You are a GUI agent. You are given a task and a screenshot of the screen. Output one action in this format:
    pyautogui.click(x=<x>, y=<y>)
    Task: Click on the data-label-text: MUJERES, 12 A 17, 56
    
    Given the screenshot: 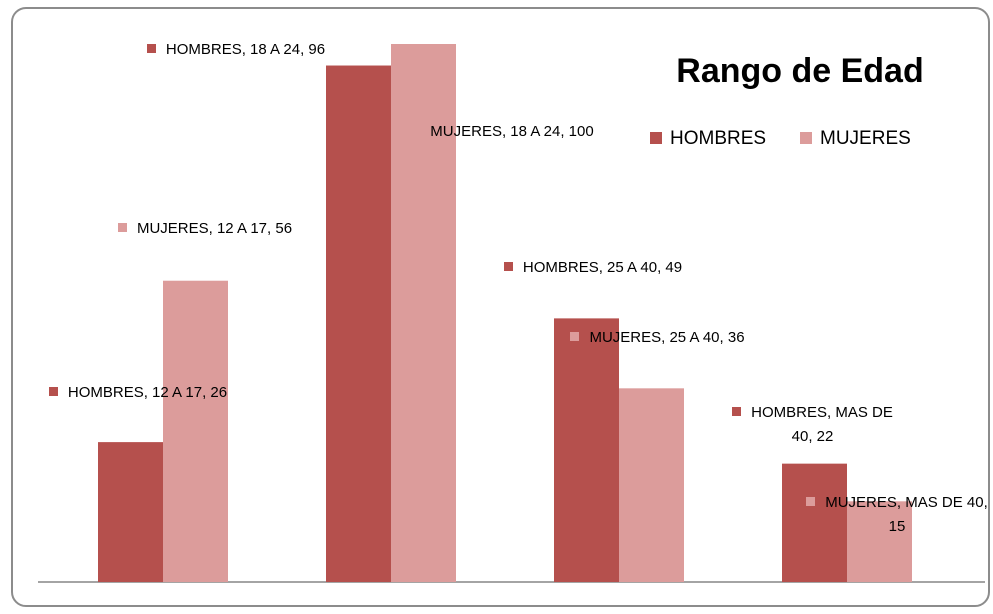 What is the action you would take?
    pyautogui.click(x=214, y=228)
    